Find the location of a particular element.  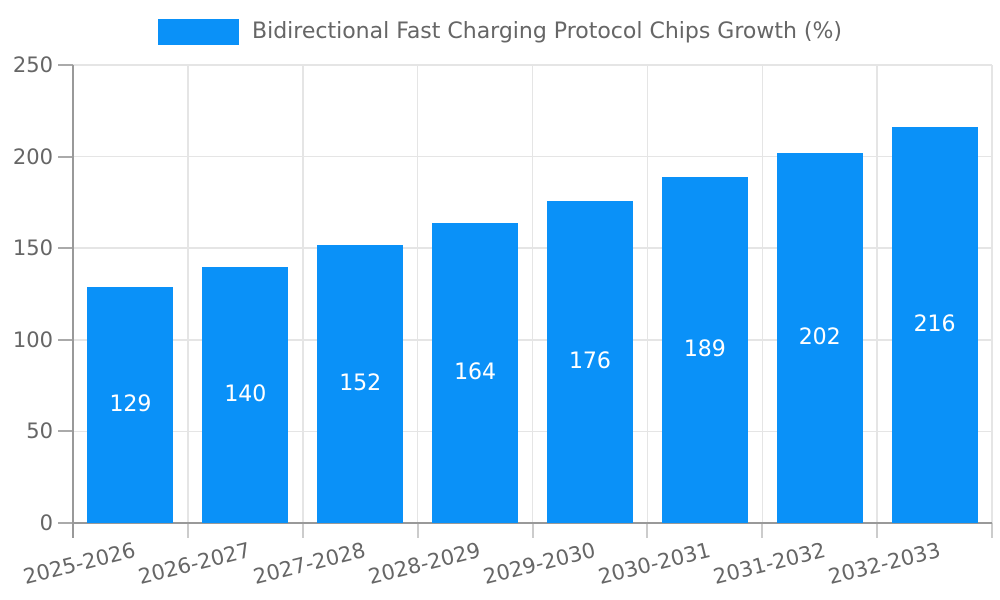

y-axis-tick-label: 250 is located at coordinates (32, 65).